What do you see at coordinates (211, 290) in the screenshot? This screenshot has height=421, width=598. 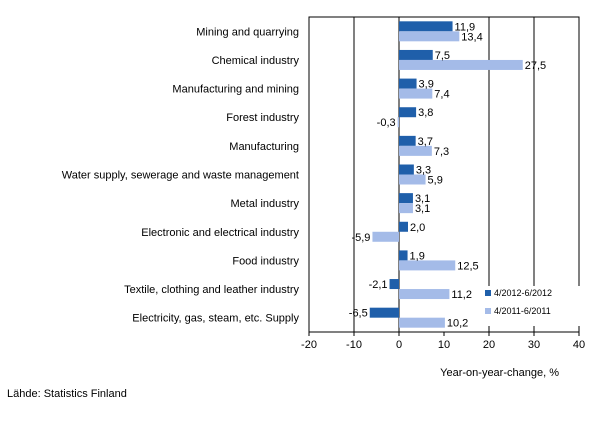 I see `category-label: Textile, clothing and leather industry` at bounding box center [211, 290].